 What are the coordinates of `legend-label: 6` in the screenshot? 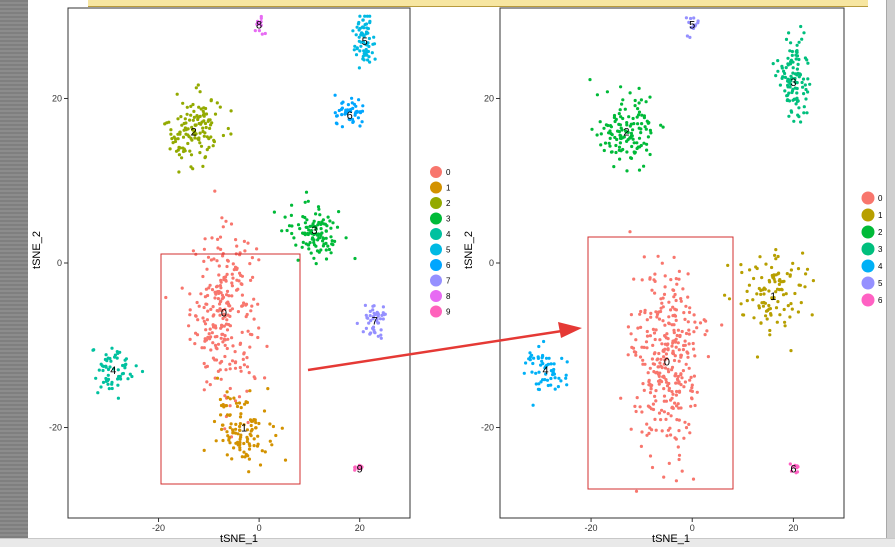 It's located at (448, 265).